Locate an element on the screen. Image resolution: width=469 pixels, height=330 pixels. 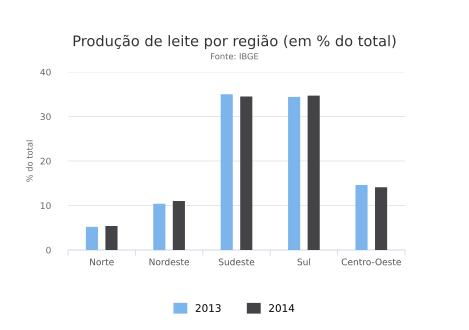
chart-title: Produção de leite por região (em % do total) is located at coordinates (235, 42).